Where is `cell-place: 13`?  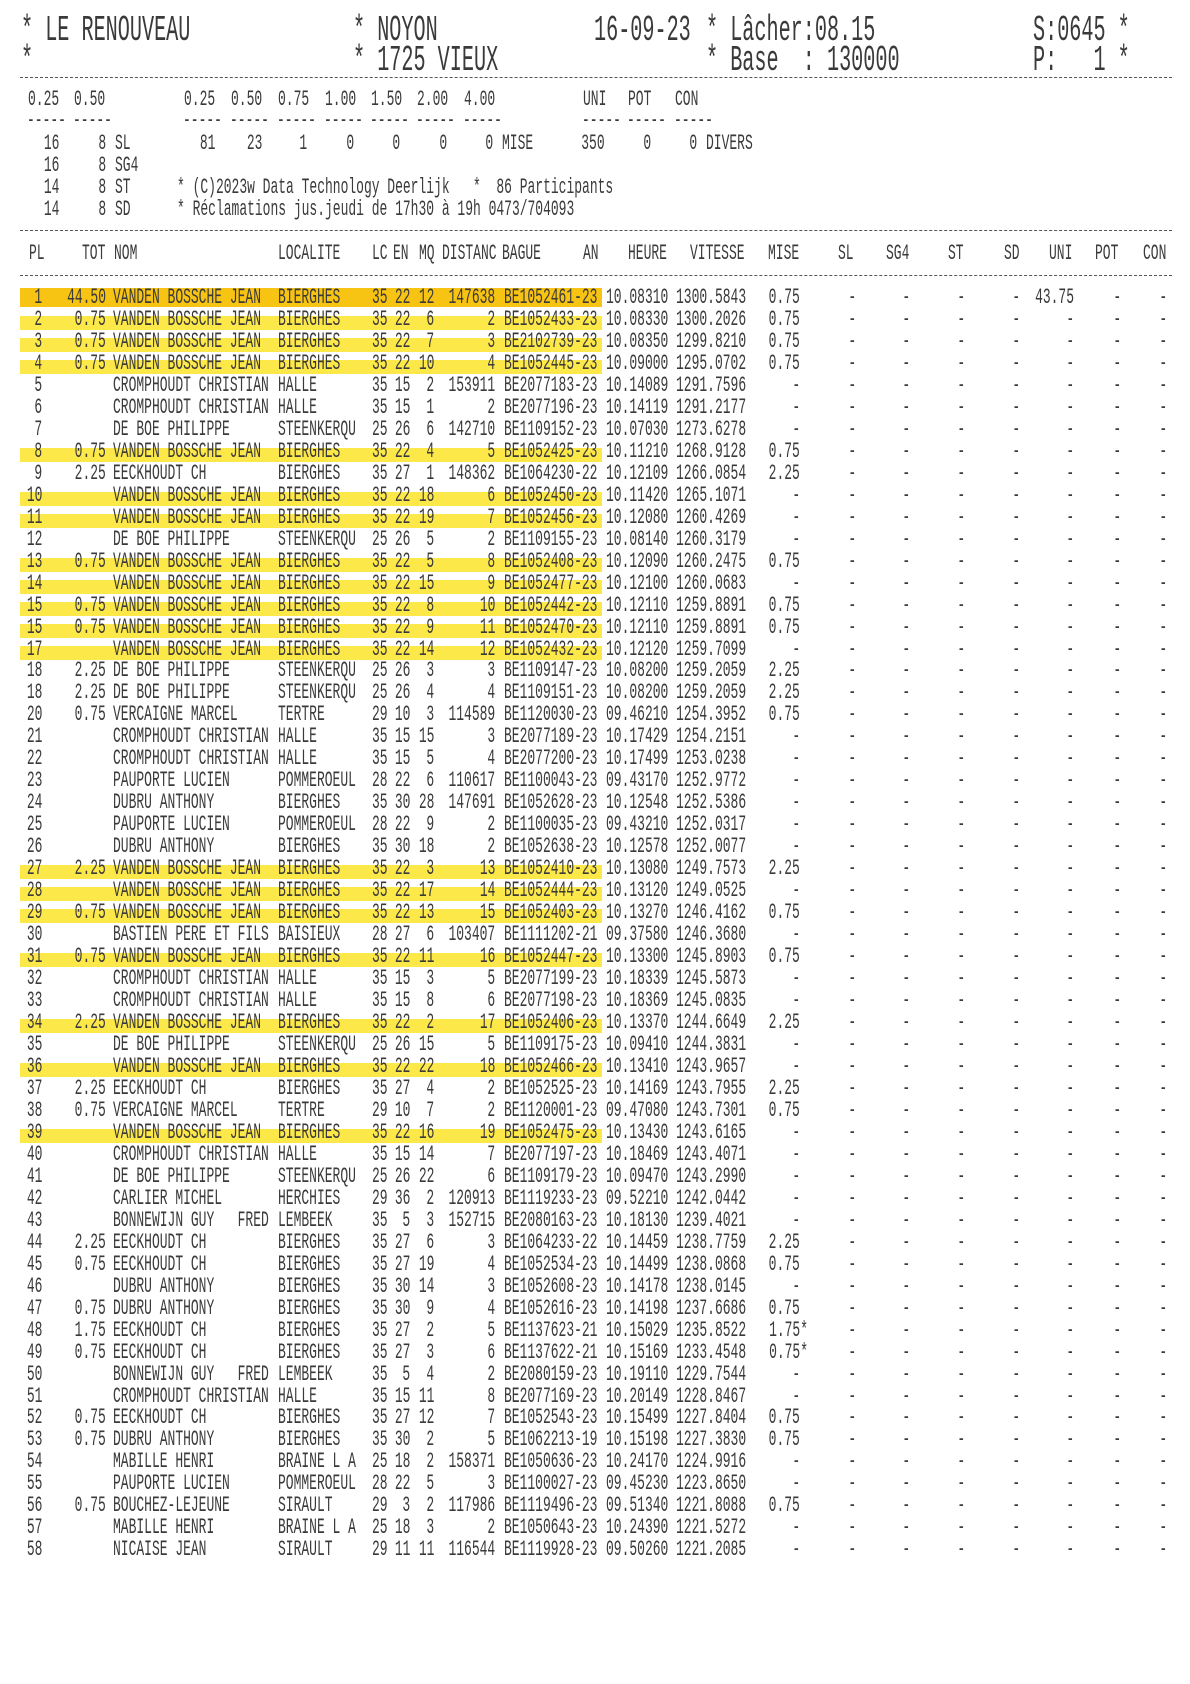 cell-place: 13 is located at coordinates (34, 561).